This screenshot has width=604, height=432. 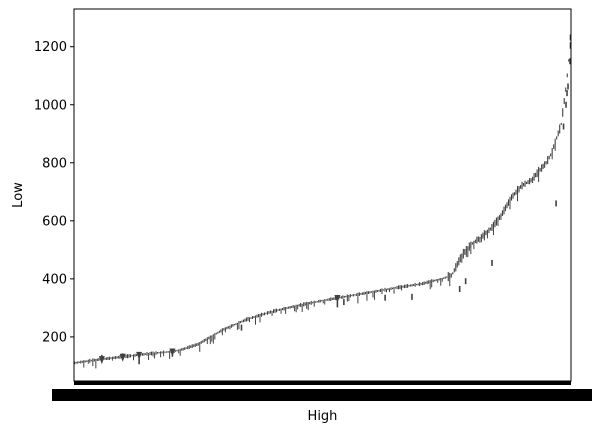 I want to click on x-tick-labels-band, so click(x=322, y=395).